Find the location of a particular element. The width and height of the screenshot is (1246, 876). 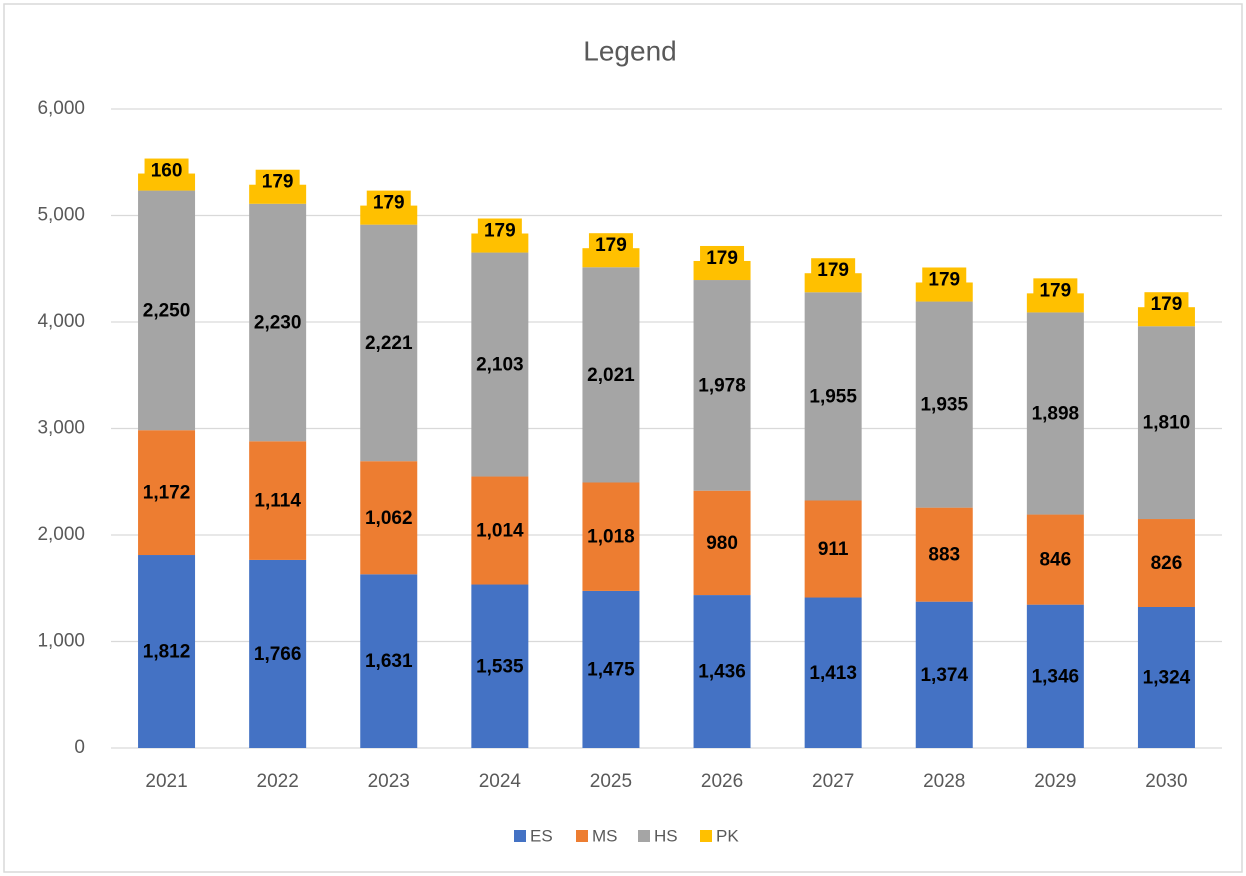

data-label: 2,221 is located at coordinates (389, 343).